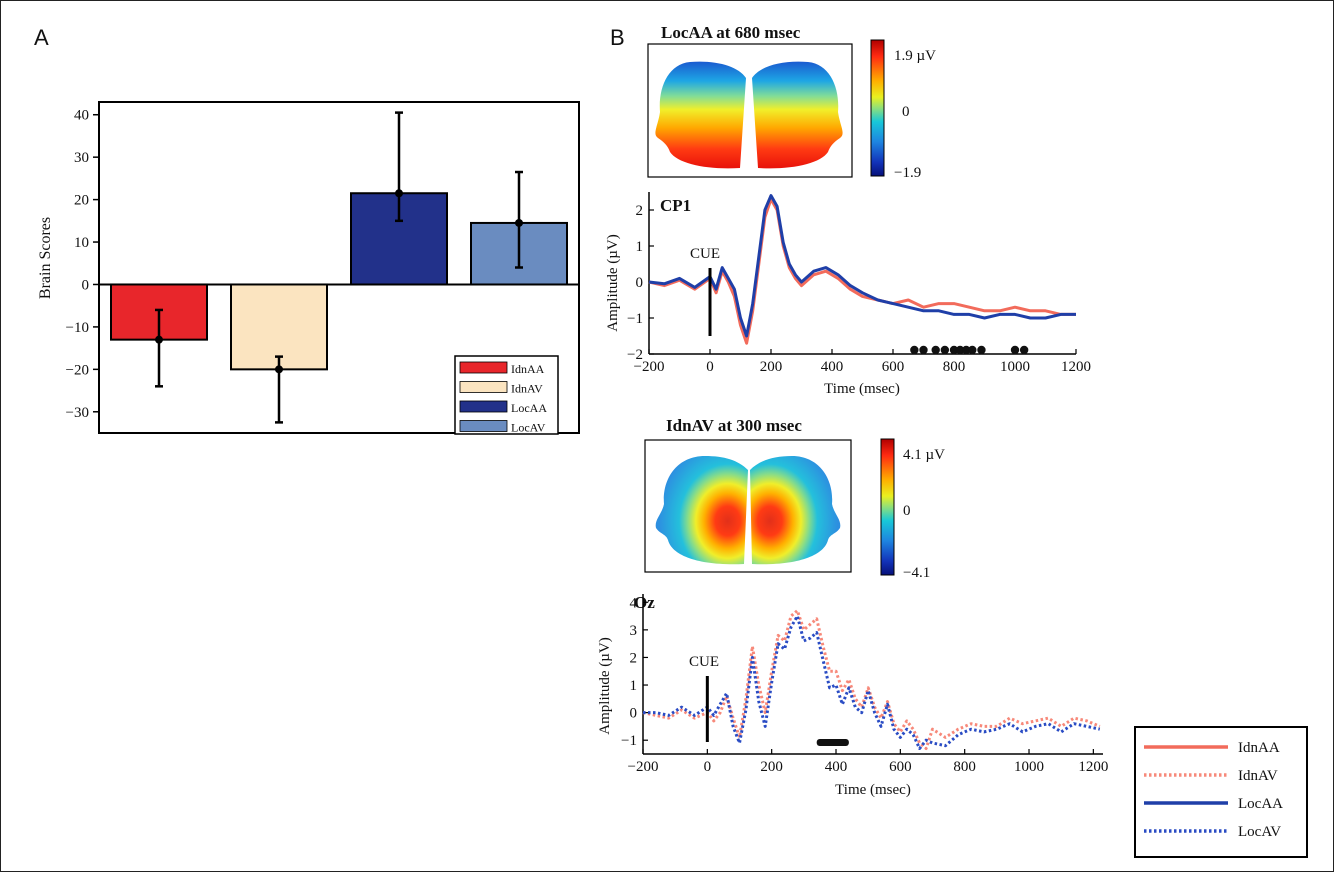  Describe the element at coordinates (832, 742) in the screenshot. I see `oz-significance-bar` at that location.